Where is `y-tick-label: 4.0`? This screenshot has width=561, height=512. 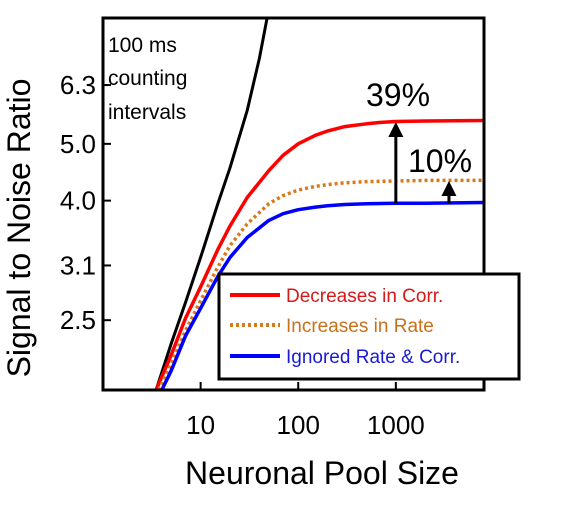 y-tick-label: 4.0 is located at coordinates (78, 201).